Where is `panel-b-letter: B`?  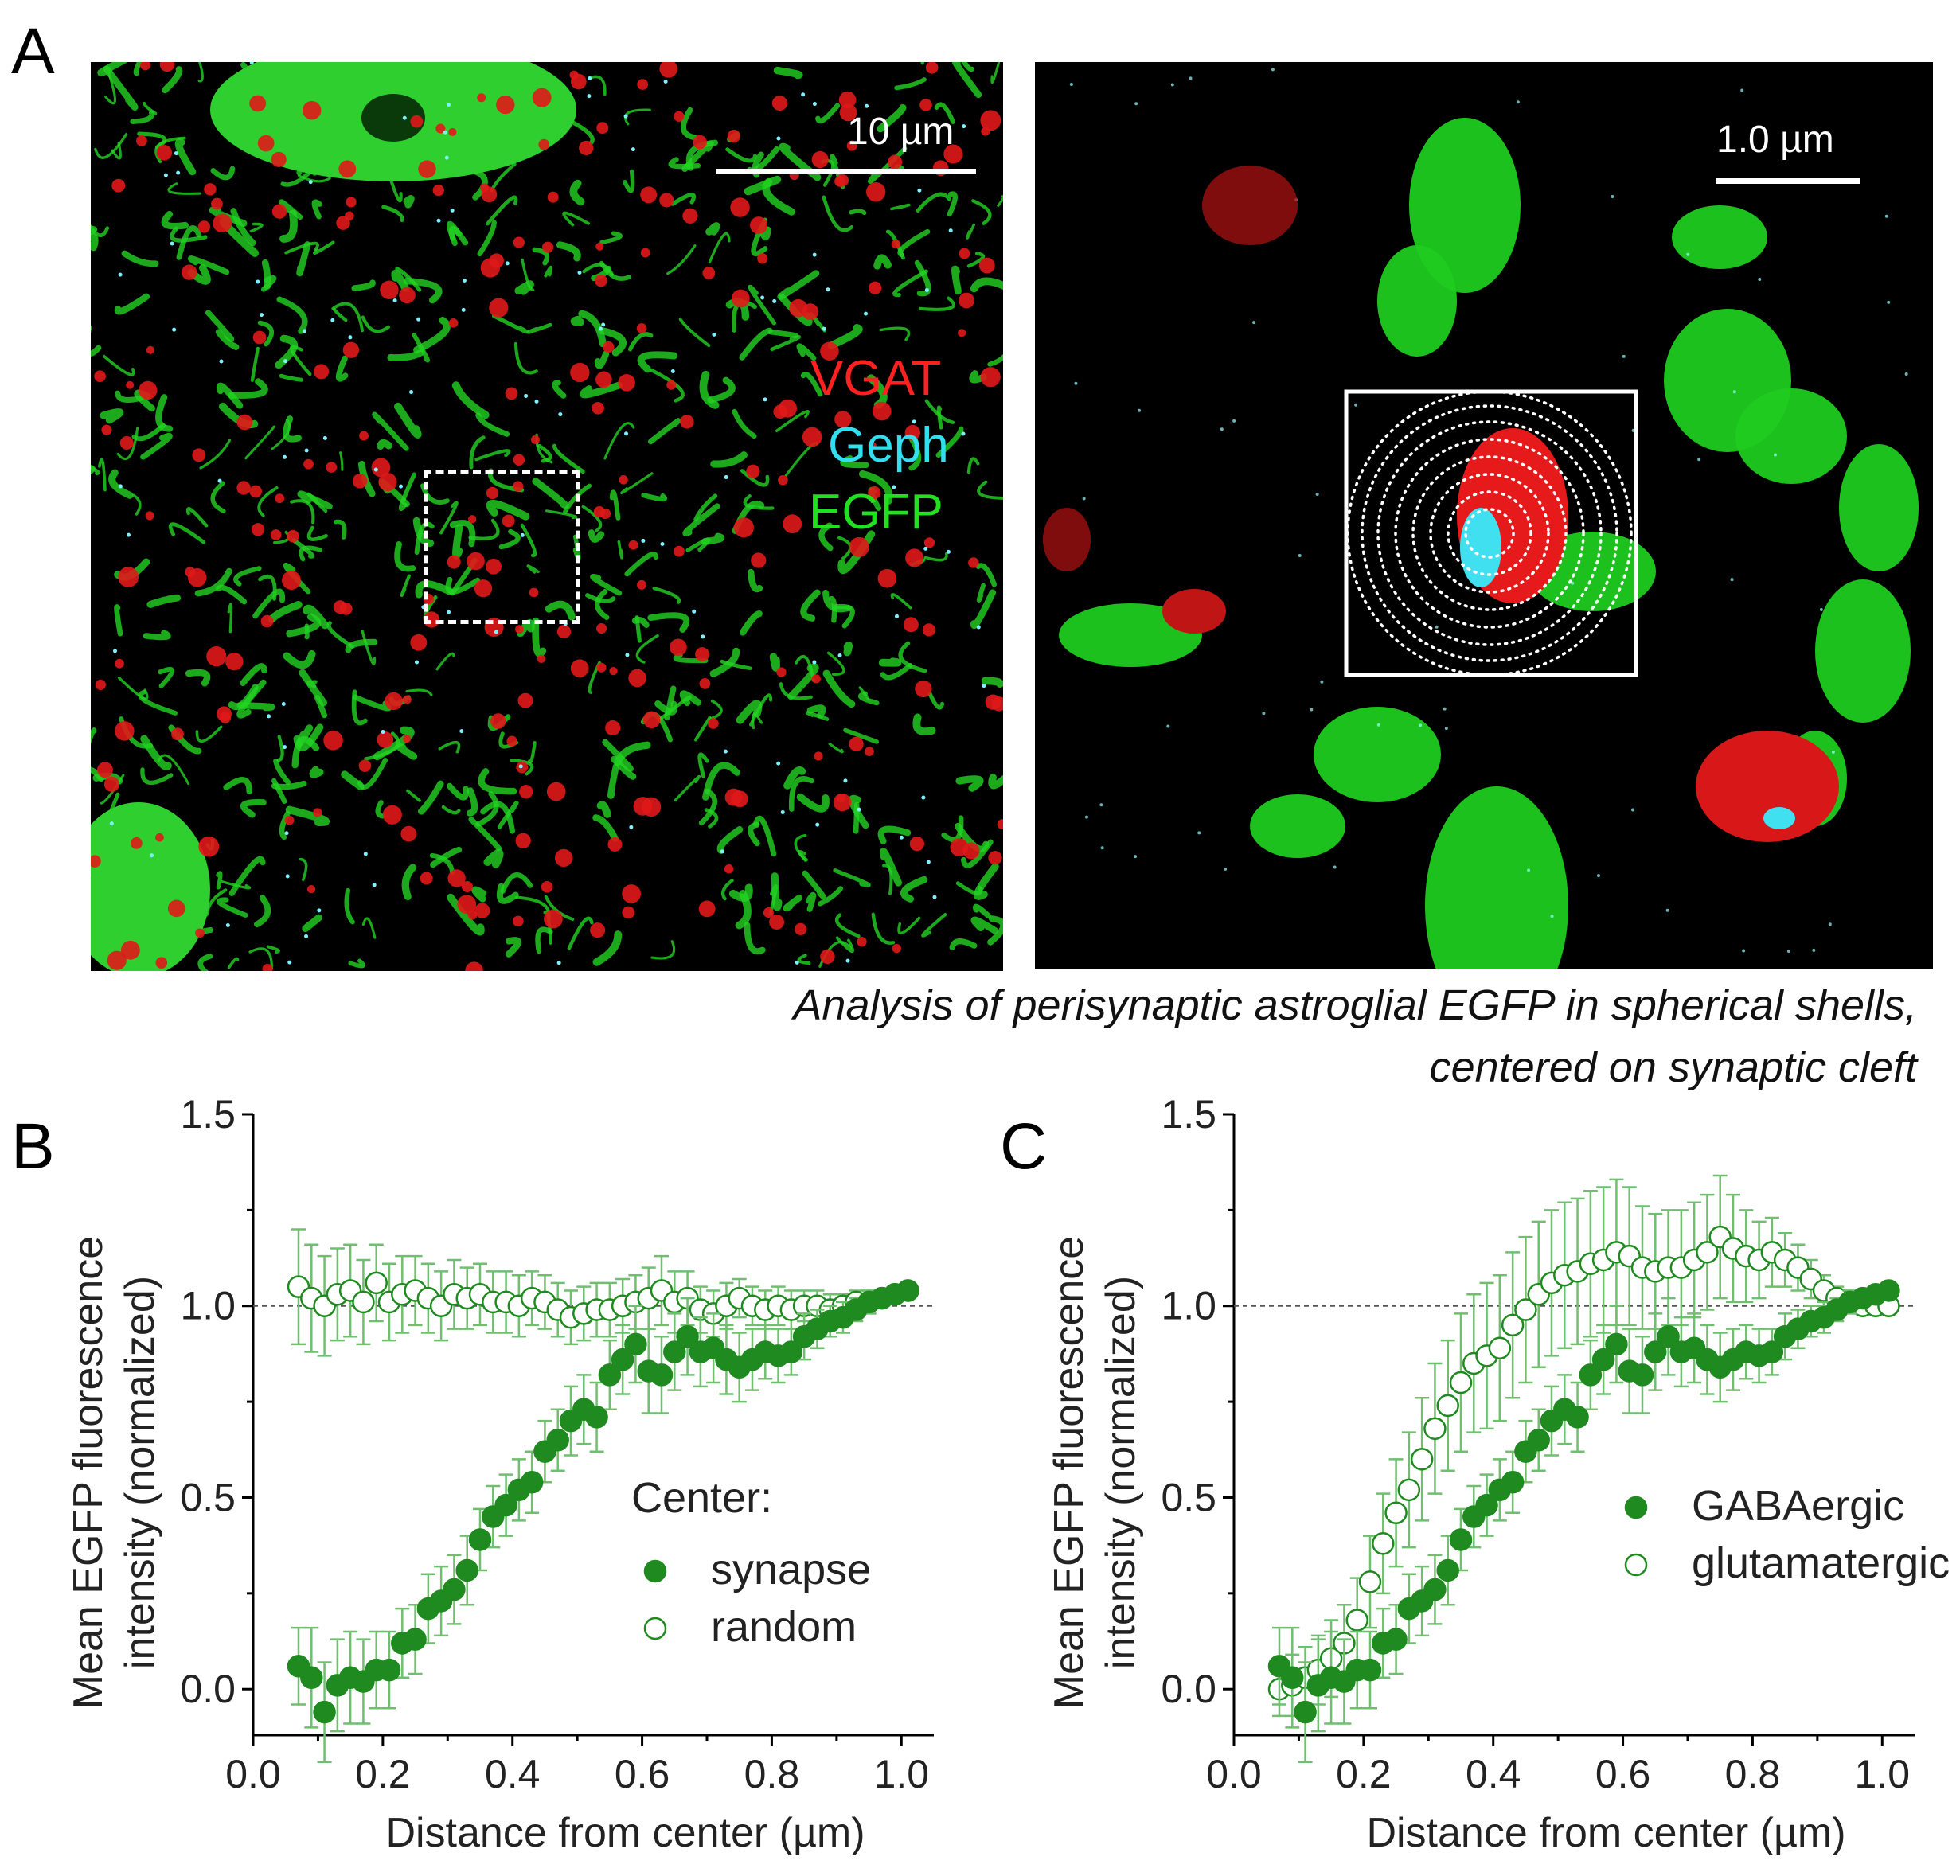 panel-b-letter: B is located at coordinates (33, 1146).